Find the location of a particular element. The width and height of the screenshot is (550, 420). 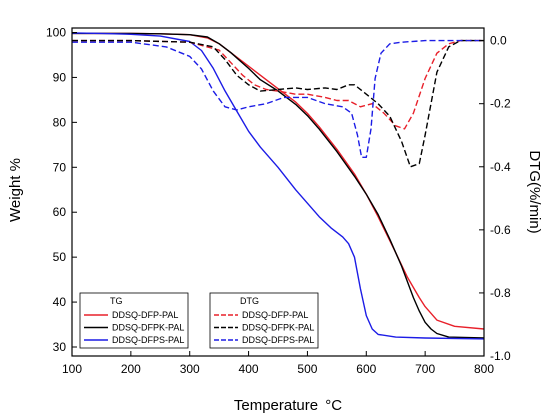

legend-tg-box is located at coordinates (134, 320).